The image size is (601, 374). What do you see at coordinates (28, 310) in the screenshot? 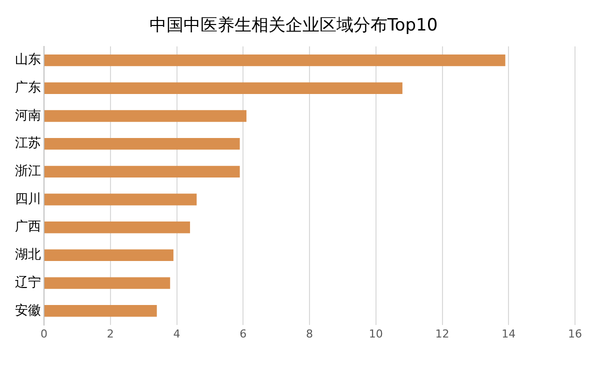
I see `y-tick-label: 安徽` at bounding box center [28, 310].